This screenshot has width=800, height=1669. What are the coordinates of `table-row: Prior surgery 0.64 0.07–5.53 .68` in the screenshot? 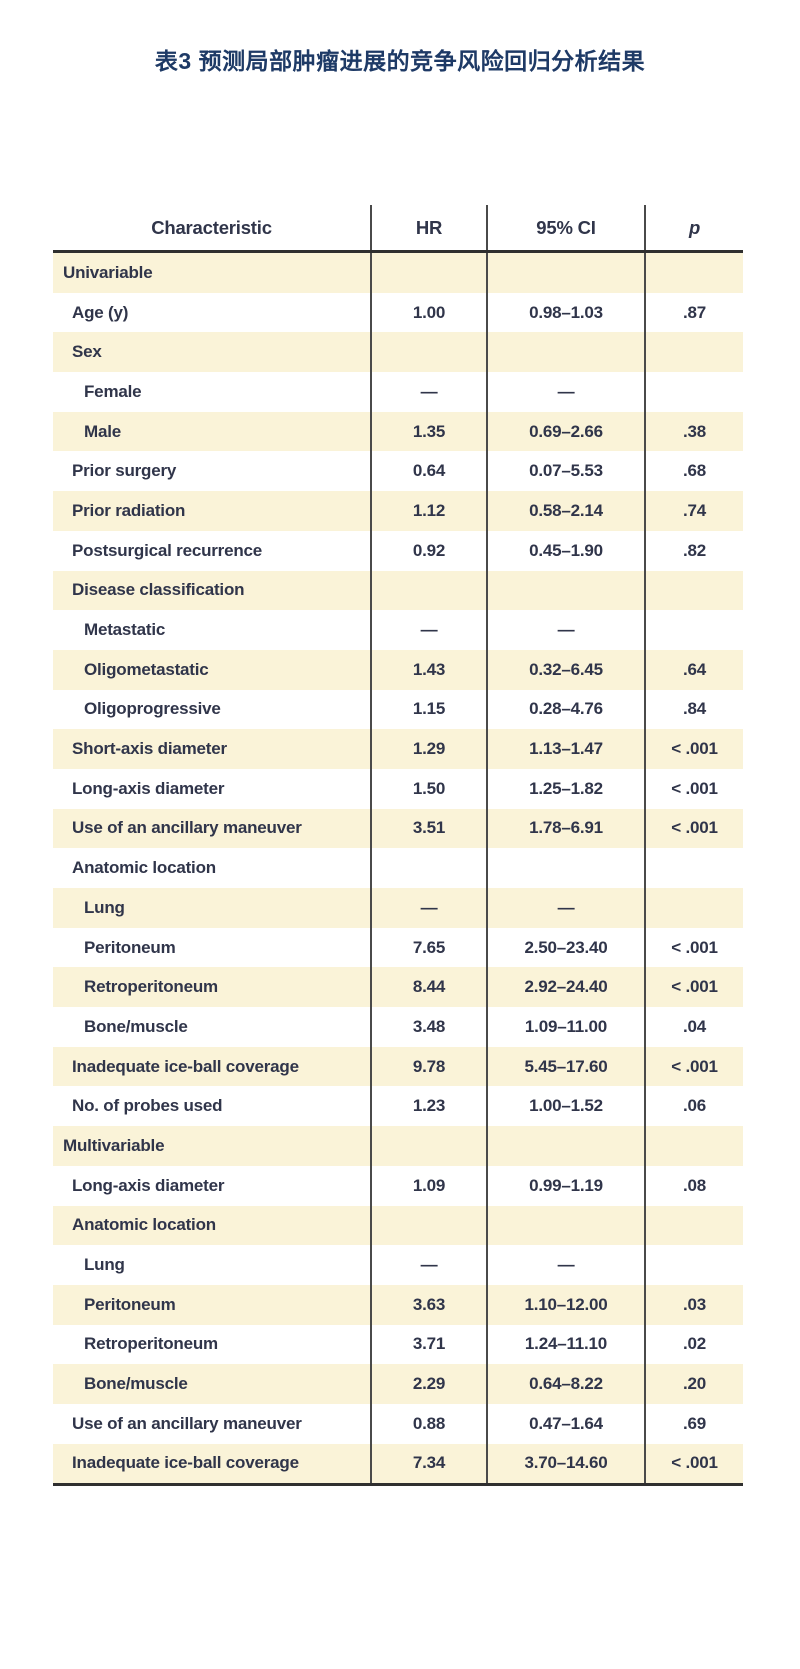 It's located at (398, 471).